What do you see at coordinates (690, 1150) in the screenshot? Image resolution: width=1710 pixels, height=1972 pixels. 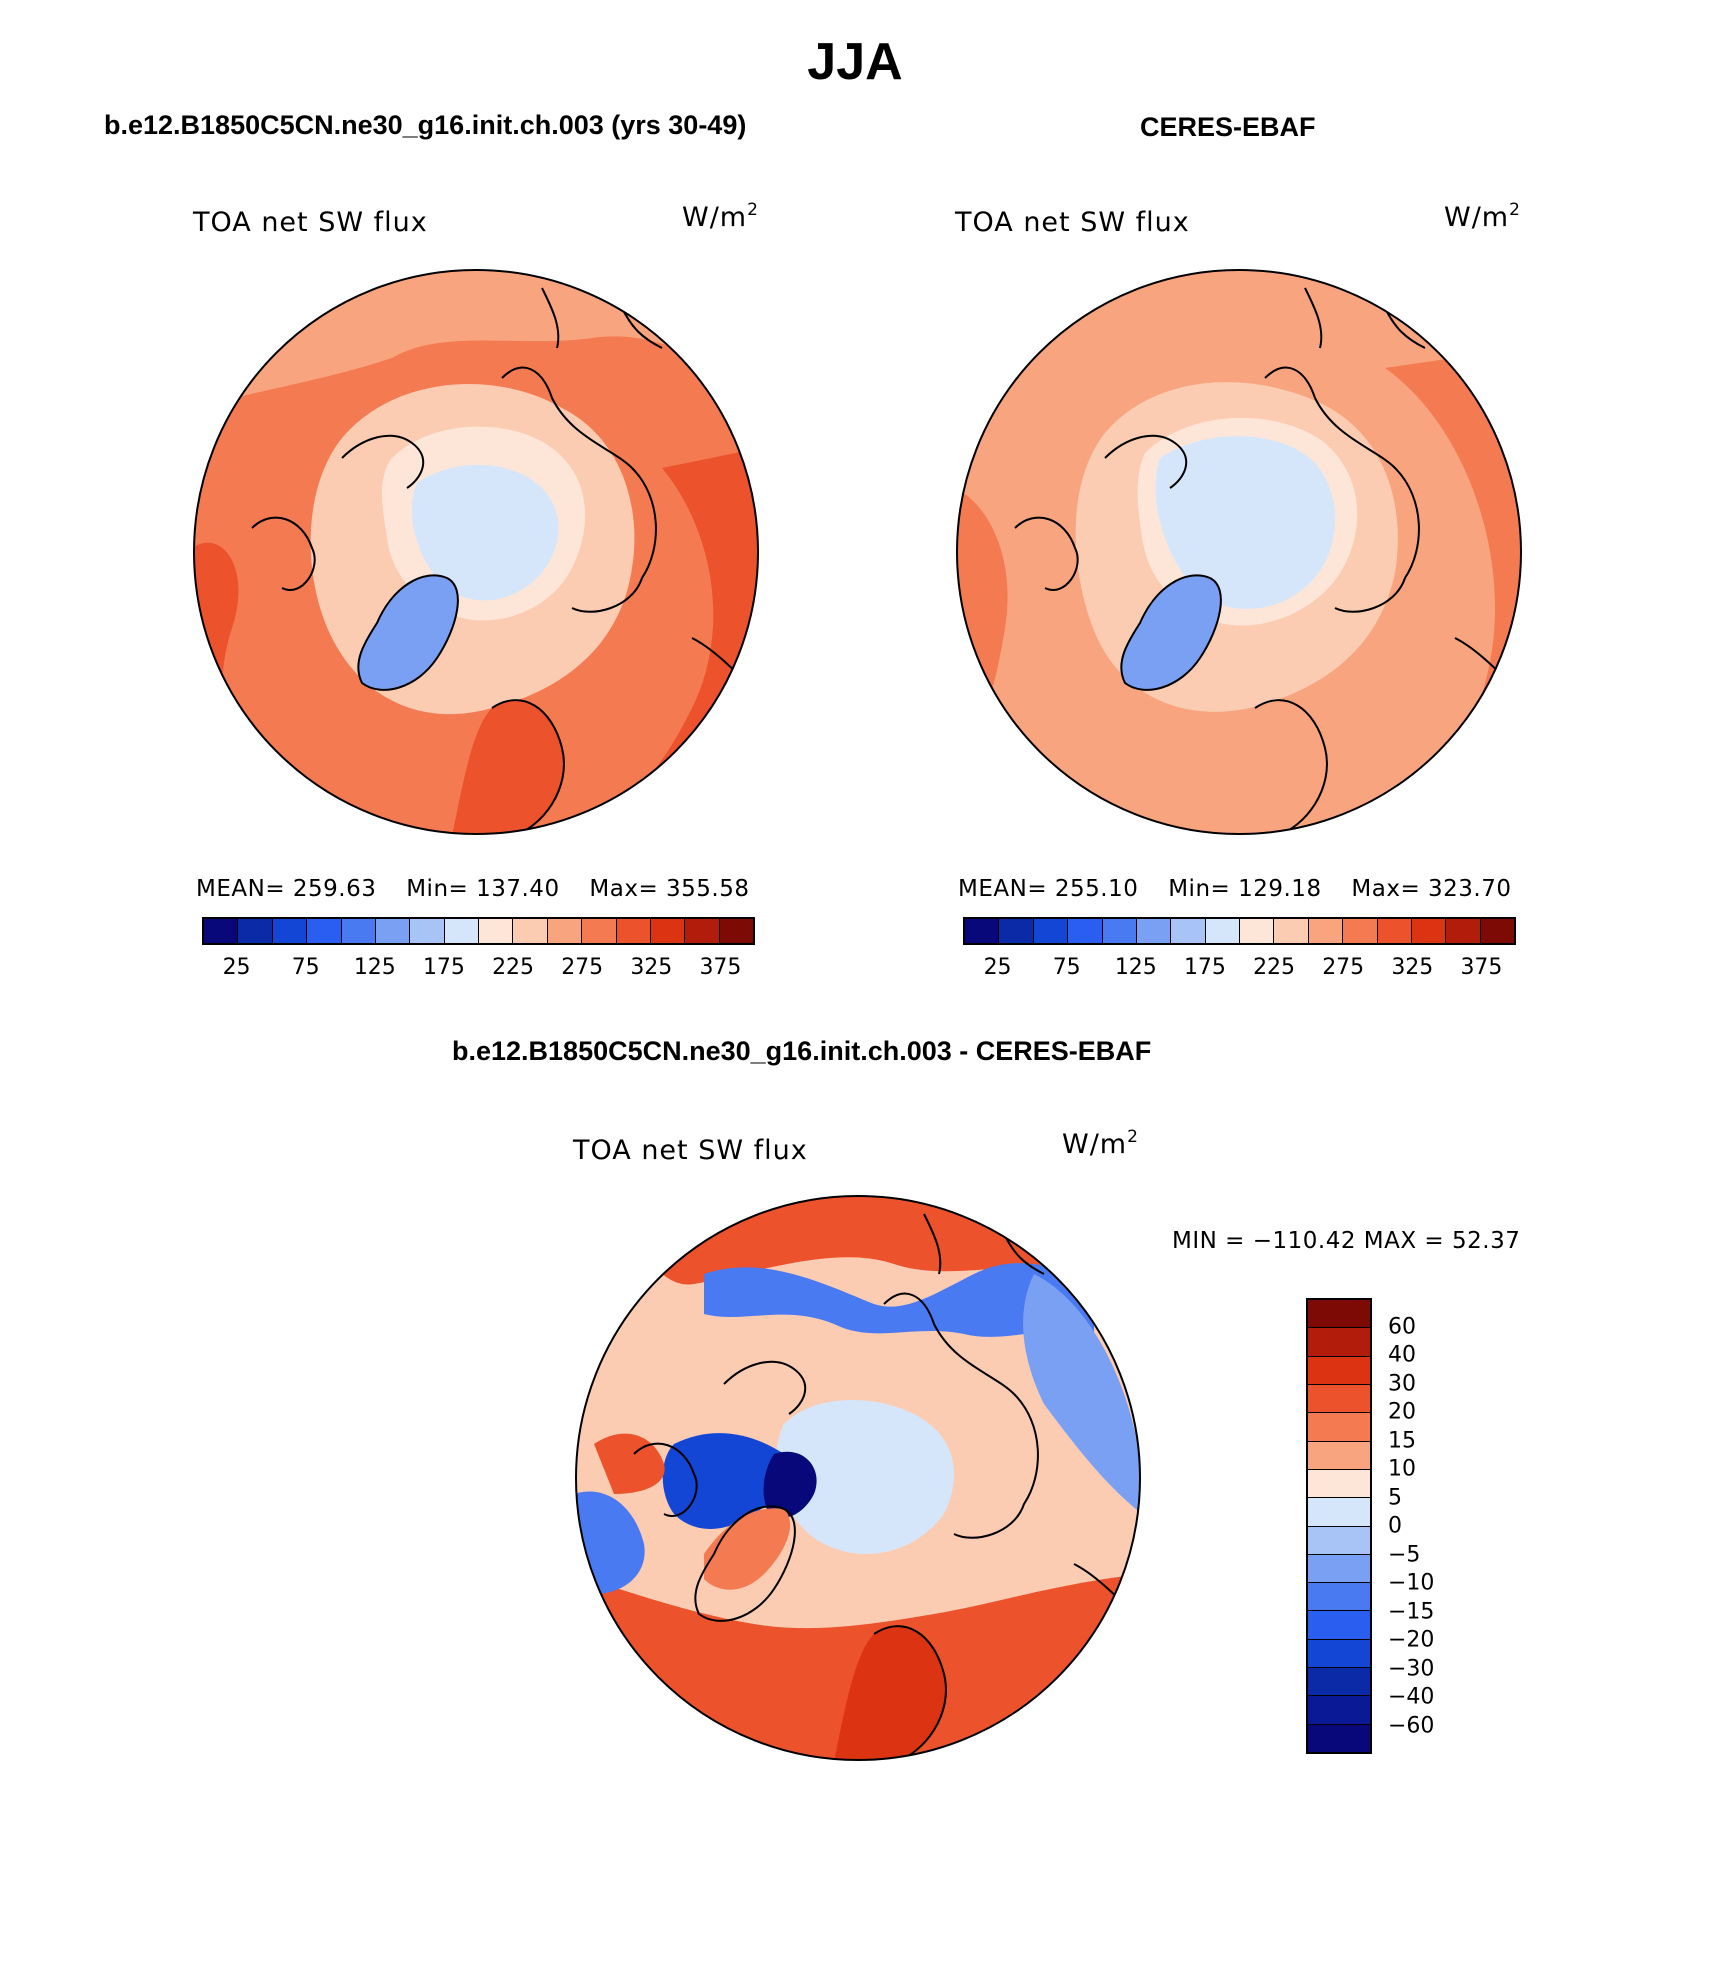 I see `diff-variable-label: TOA net SW flux` at bounding box center [690, 1150].